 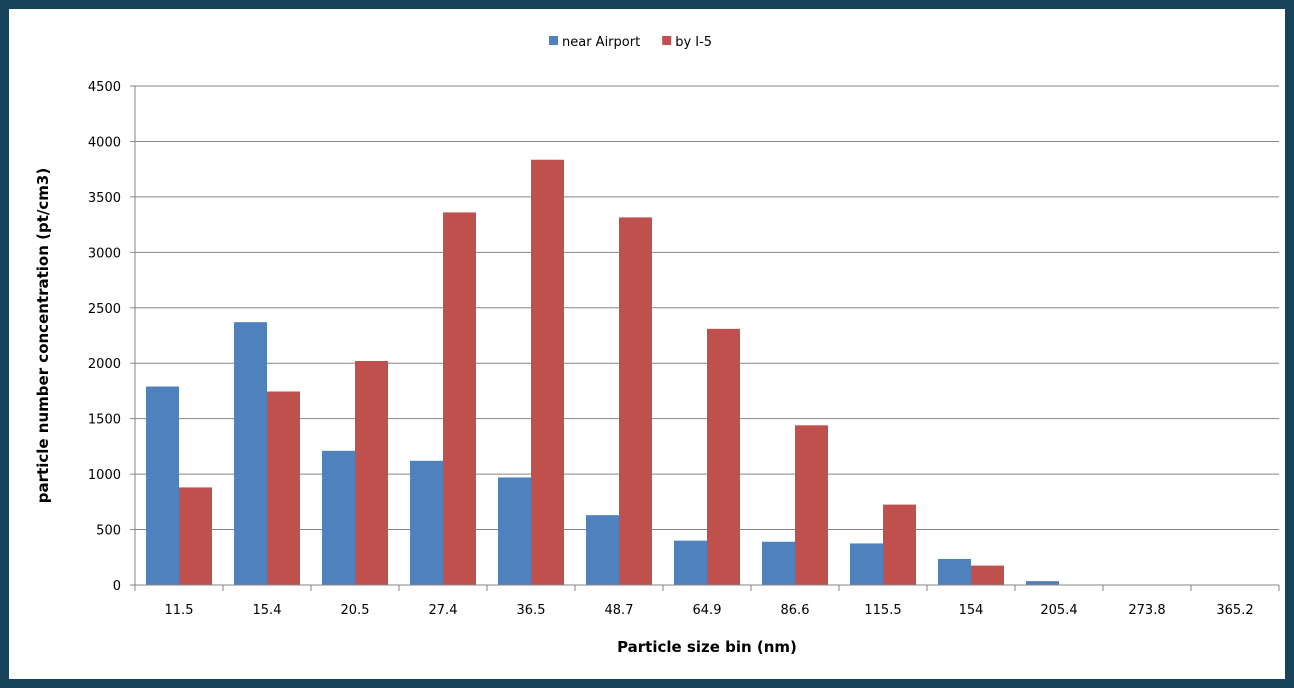 What do you see at coordinates (104, 337) in the screenshot?
I see `y-tick-labels: 0 500 1000 1500 2000 2500 3000 3500 4000 4500` at bounding box center [104, 337].